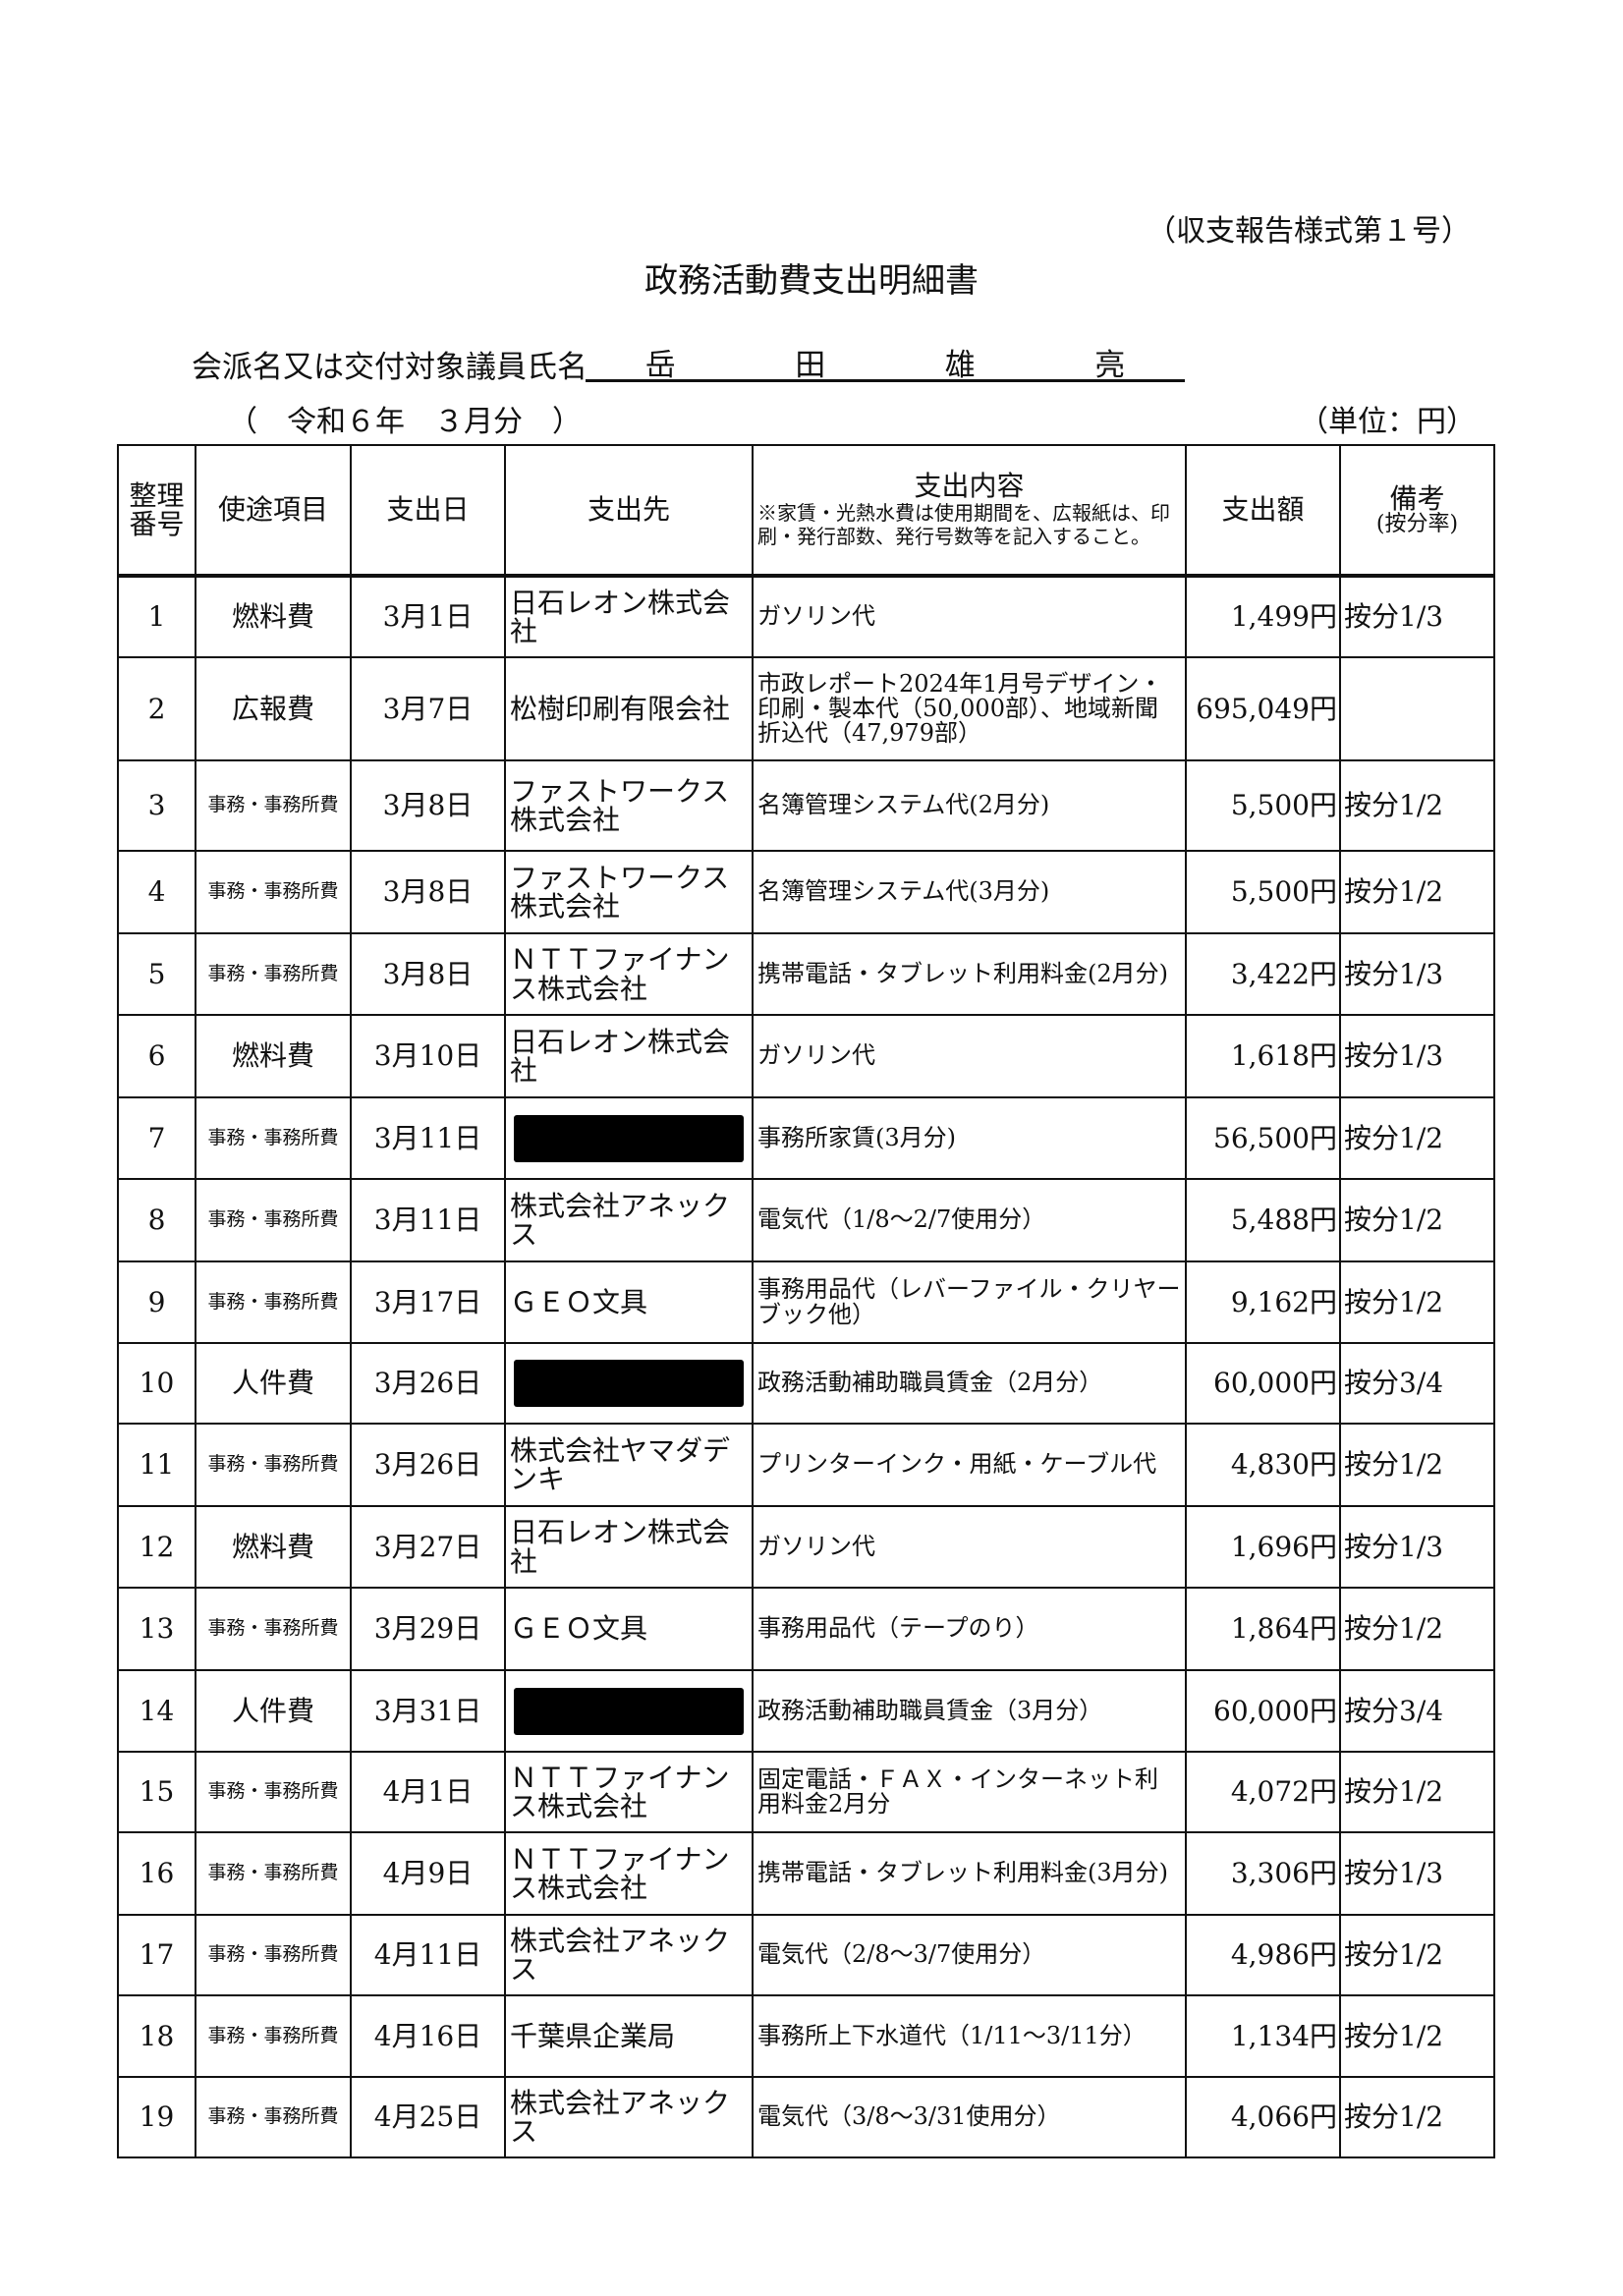  I want to click on amount: 1,134円, so click(1263, 2036).